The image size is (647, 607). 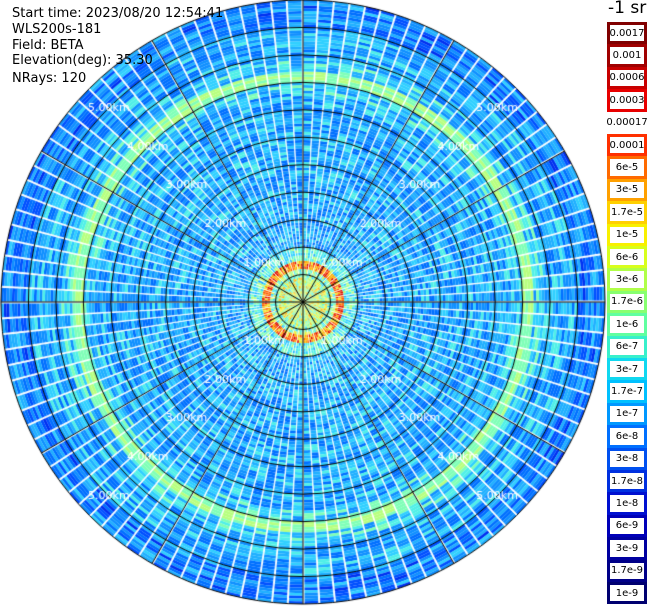 I want to click on colorbar-tick-label: 3e-8, so click(x=627, y=458).